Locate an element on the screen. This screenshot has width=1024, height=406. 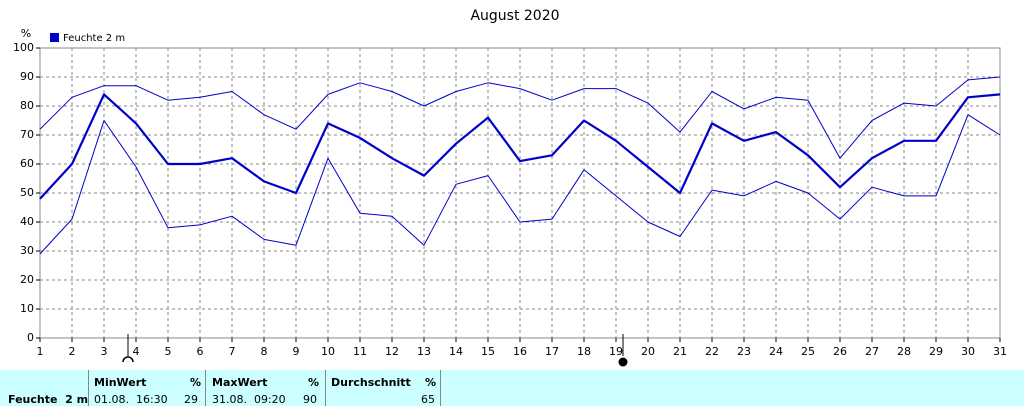
header: MaxWert is located at coordinates (240, 382).